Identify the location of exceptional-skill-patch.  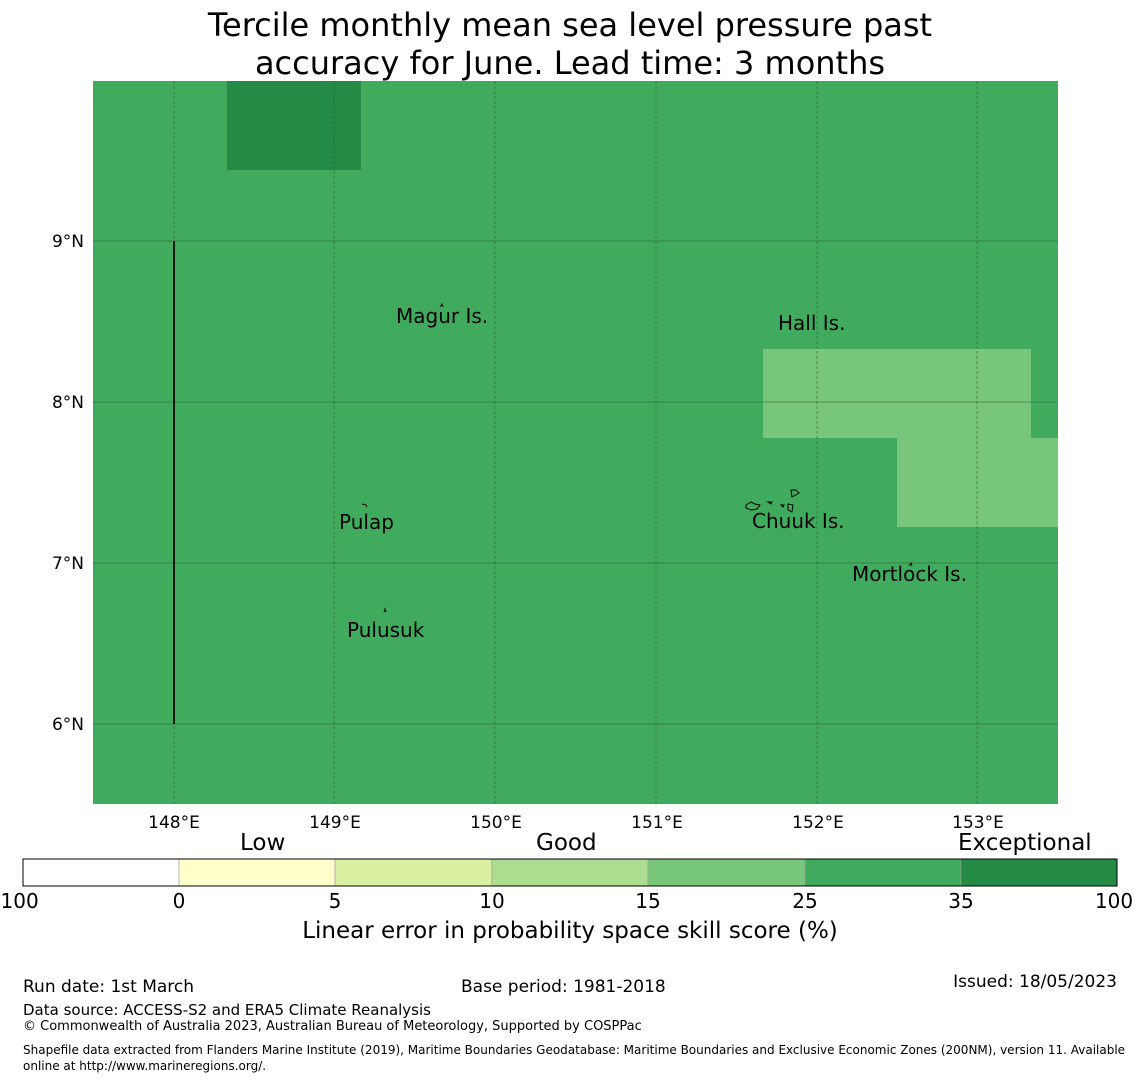
(294, 125).